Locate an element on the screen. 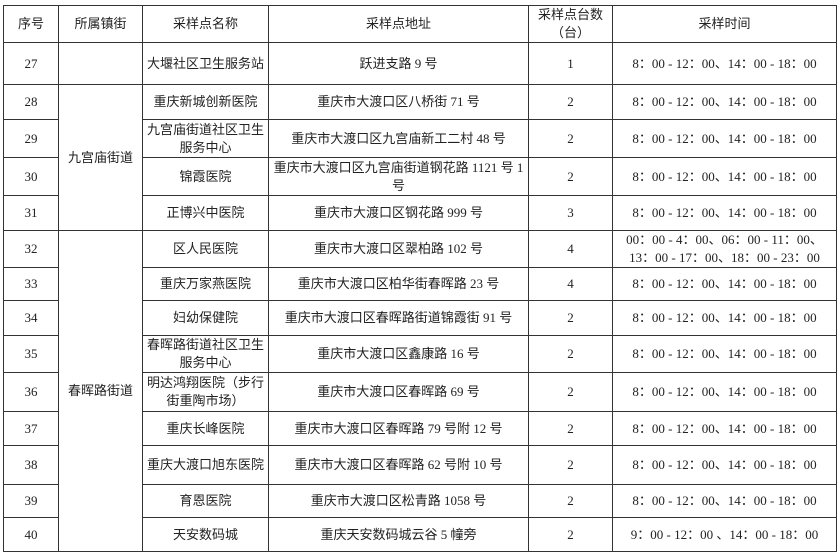 The image size is (839, 553). cell-no: 27 is located at coordinates (31, 63).